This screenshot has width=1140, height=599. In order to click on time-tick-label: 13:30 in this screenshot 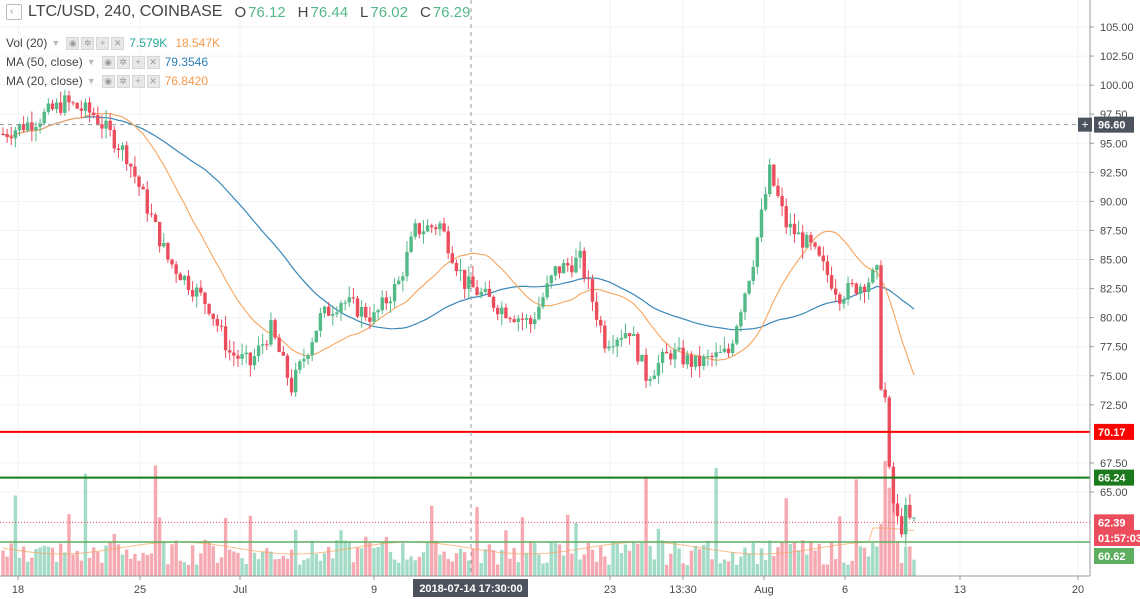, I will do `click(683, 590)`.